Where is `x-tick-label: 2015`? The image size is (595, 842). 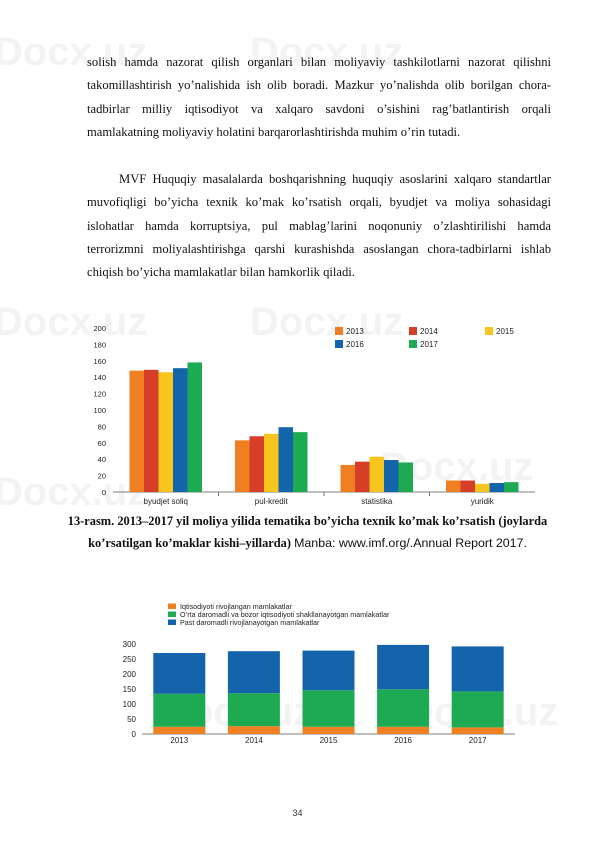
x-tick-label: 2015 is located at coordinates (329, 740).